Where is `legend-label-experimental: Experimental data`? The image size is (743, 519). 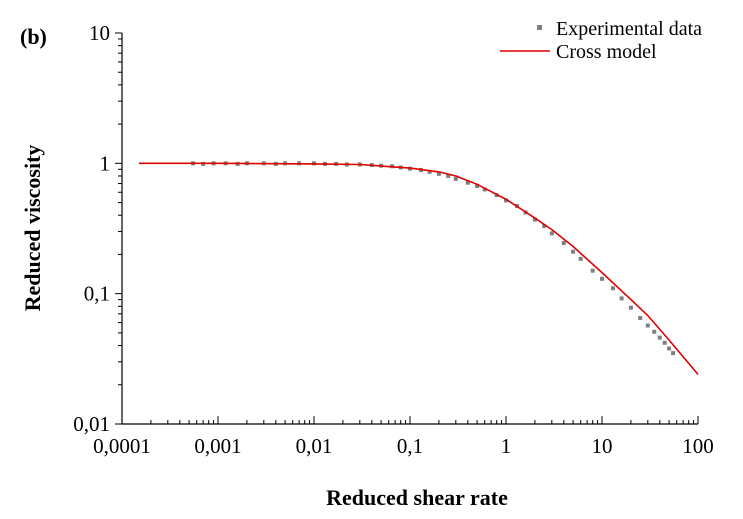 legend-label-experimental: Experimental data is located at coordinates (629, 29).